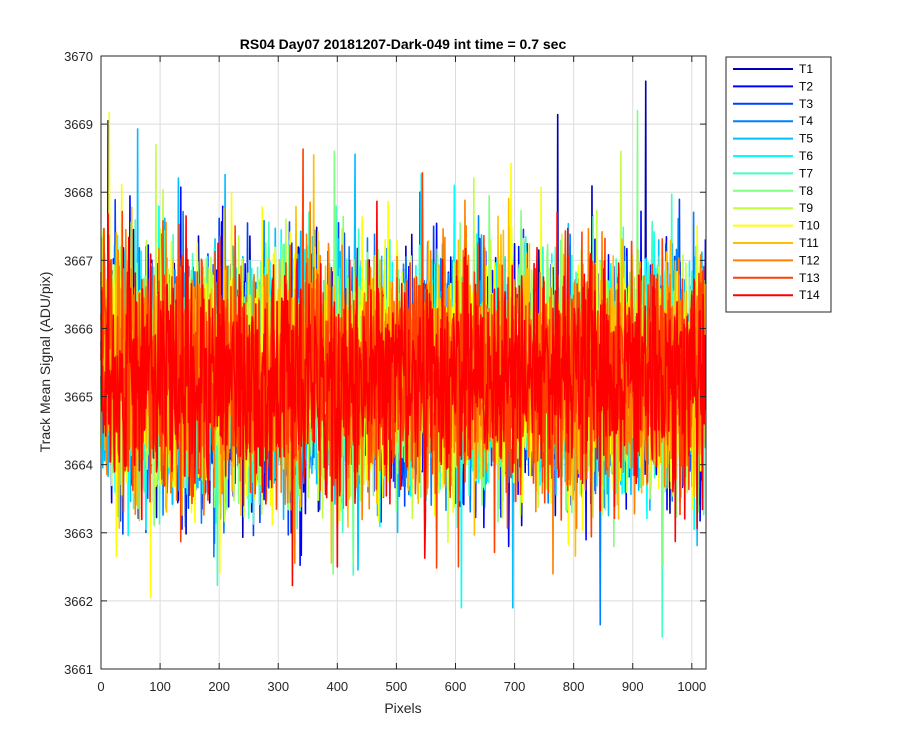 This screenshot has width=900, height=750. Describe the element at coordinates (806, 104) in the screenshot. I see `legend-label-t3: T3` at that location.